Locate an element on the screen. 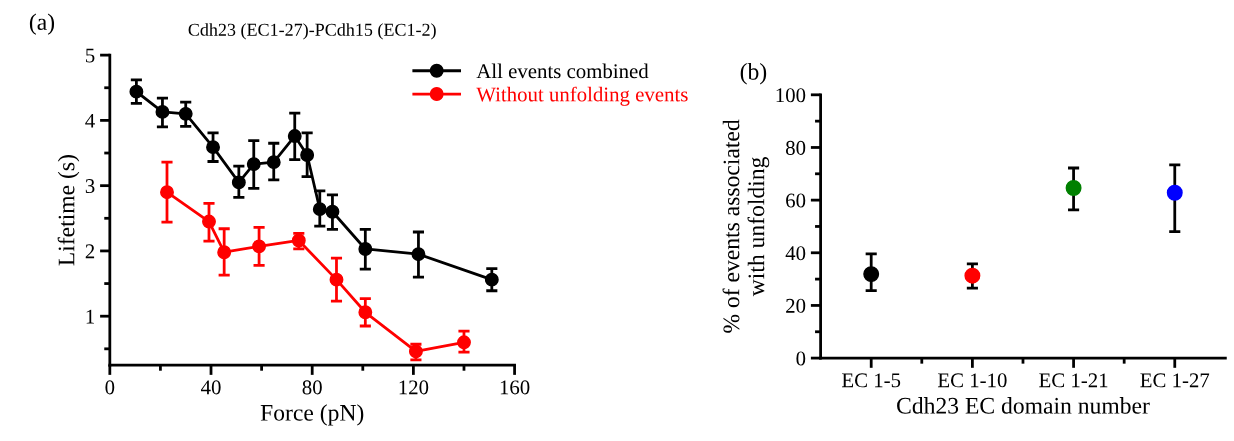 The image size is (1234, 441). y-tick-label: 20 is located at coordinates (796, 305).